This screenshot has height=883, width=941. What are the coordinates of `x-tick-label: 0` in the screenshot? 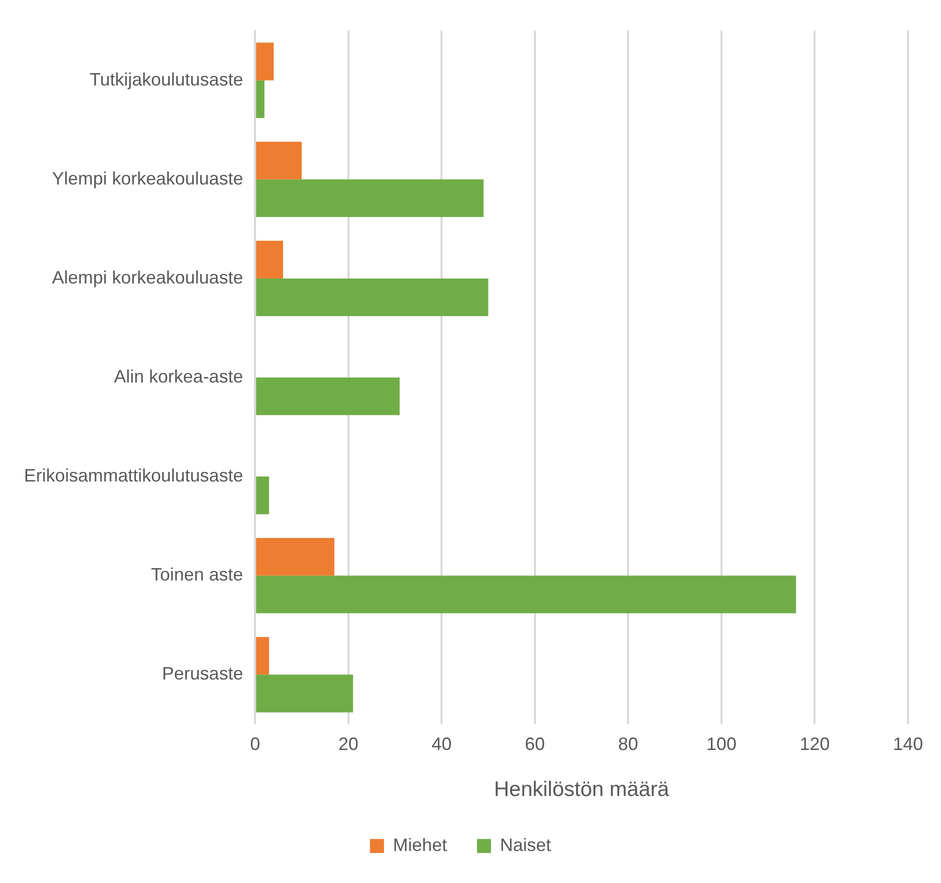 It's located at (255, 744).